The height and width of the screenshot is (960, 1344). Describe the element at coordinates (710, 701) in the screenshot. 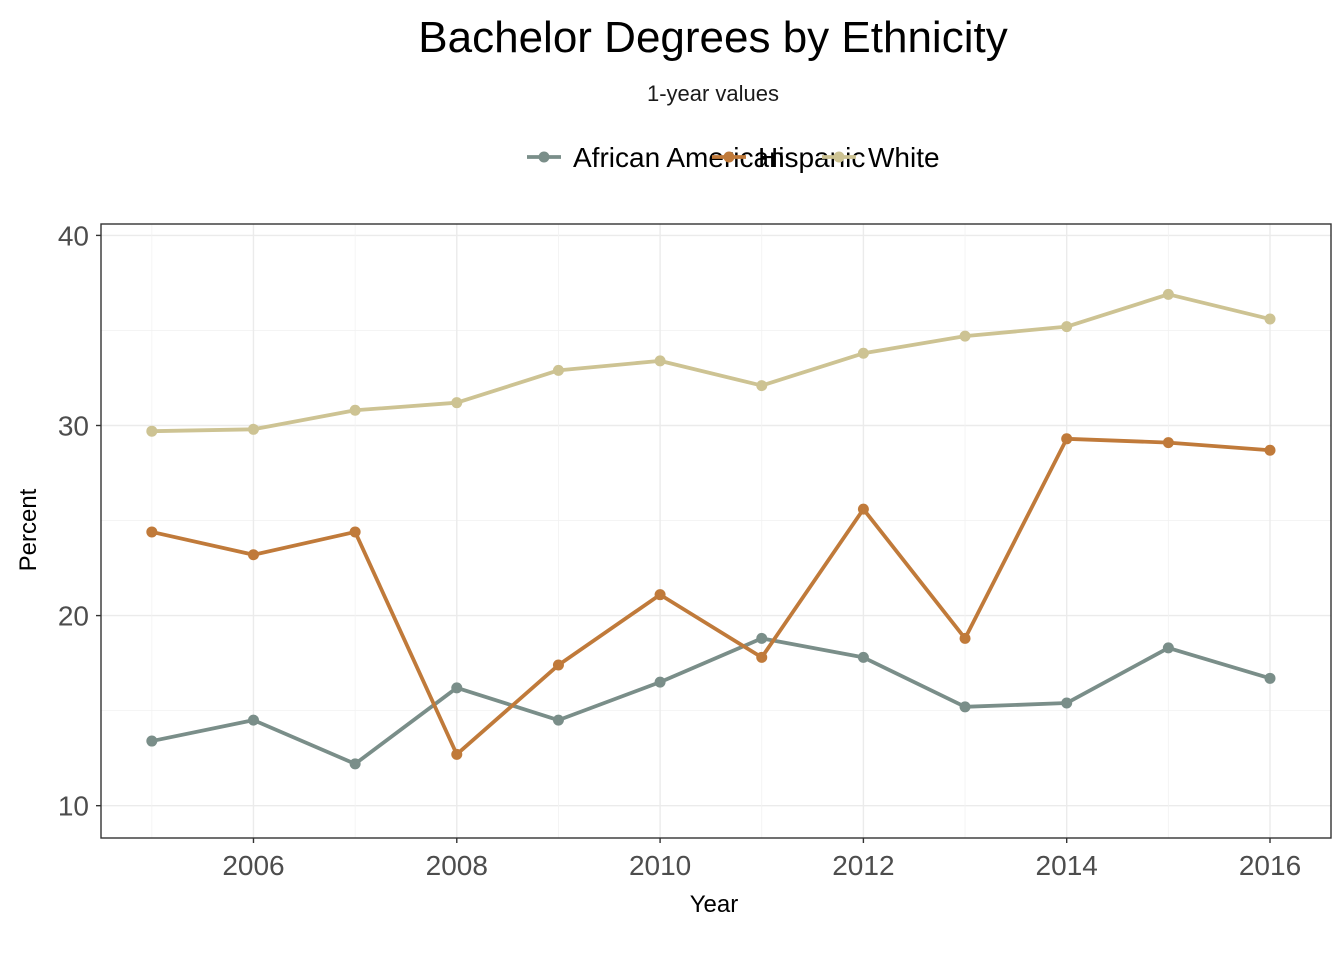

I see `series-line-african-american` at that location.